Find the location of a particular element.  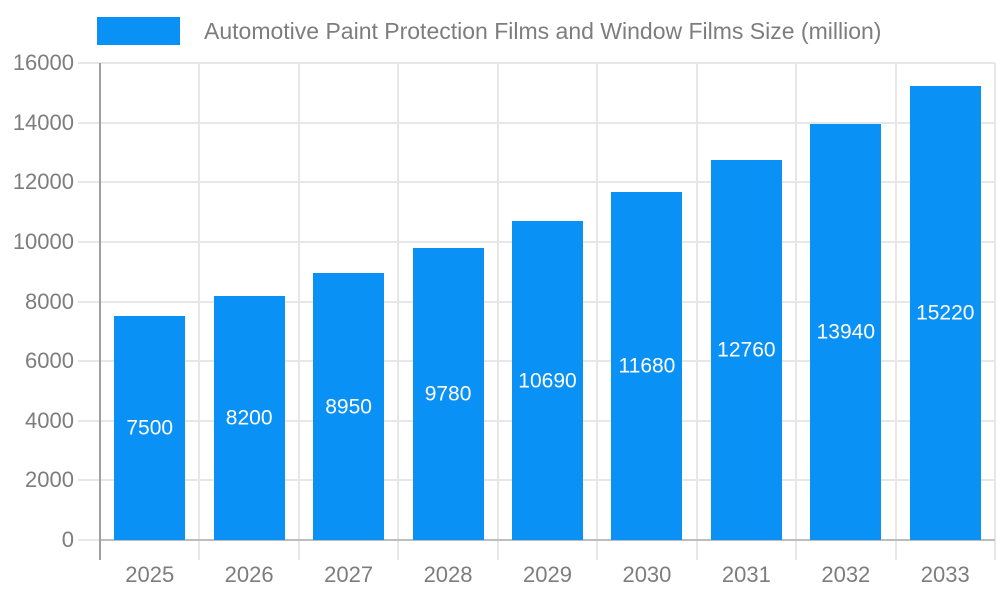

bar-value-label: 8200 is located at coordinates (249, 418).